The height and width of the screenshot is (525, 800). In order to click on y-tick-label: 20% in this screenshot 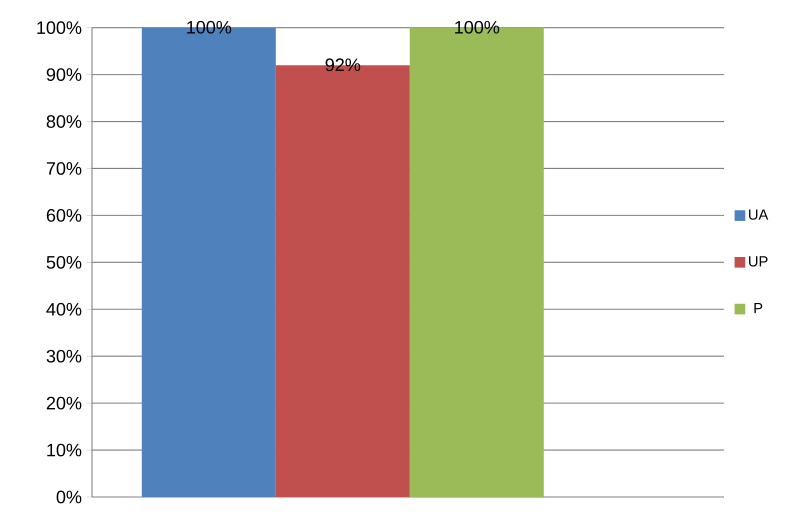, I will do `click(64, 403)`.